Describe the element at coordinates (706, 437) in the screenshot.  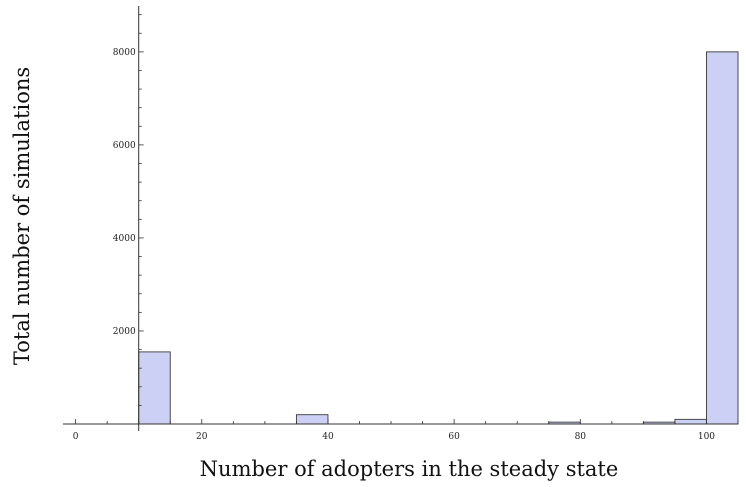
I see `x-tick-label: 100` at that location.